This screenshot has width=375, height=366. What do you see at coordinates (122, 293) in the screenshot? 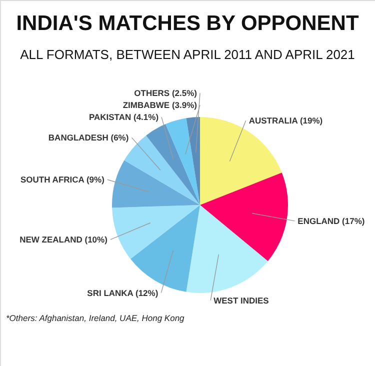
I see `slice-label: SRI LANKA (12%)` at bounding box center [122, 293].